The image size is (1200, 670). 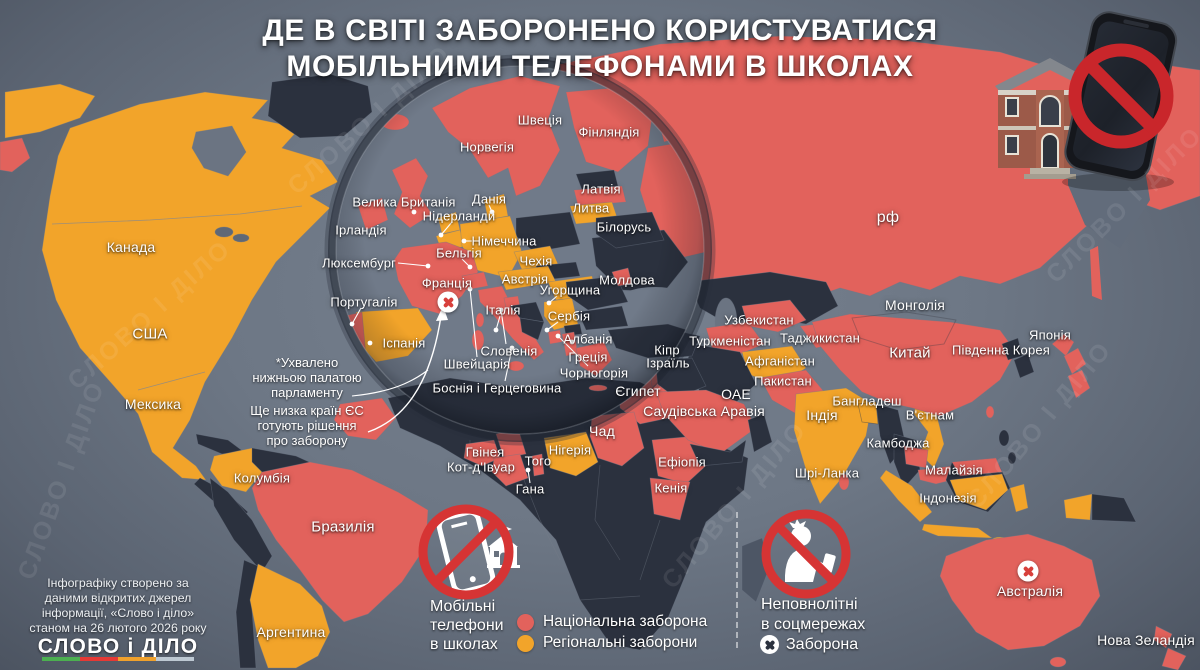 I want to click on country-label: Того, so click(x=538, y=461).